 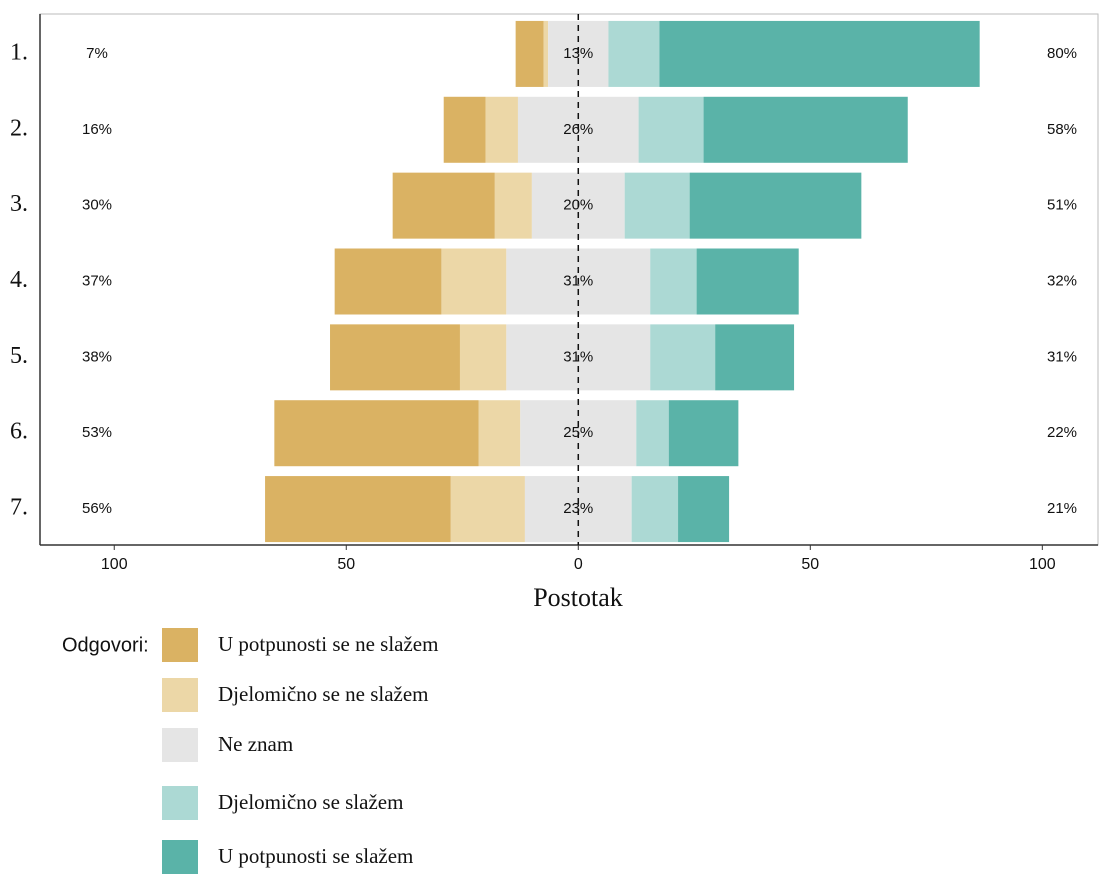 What do you see at coordinates (19, 204) in the screenshot?
I see `category-label: 3.` at bounding box center [19, 204].